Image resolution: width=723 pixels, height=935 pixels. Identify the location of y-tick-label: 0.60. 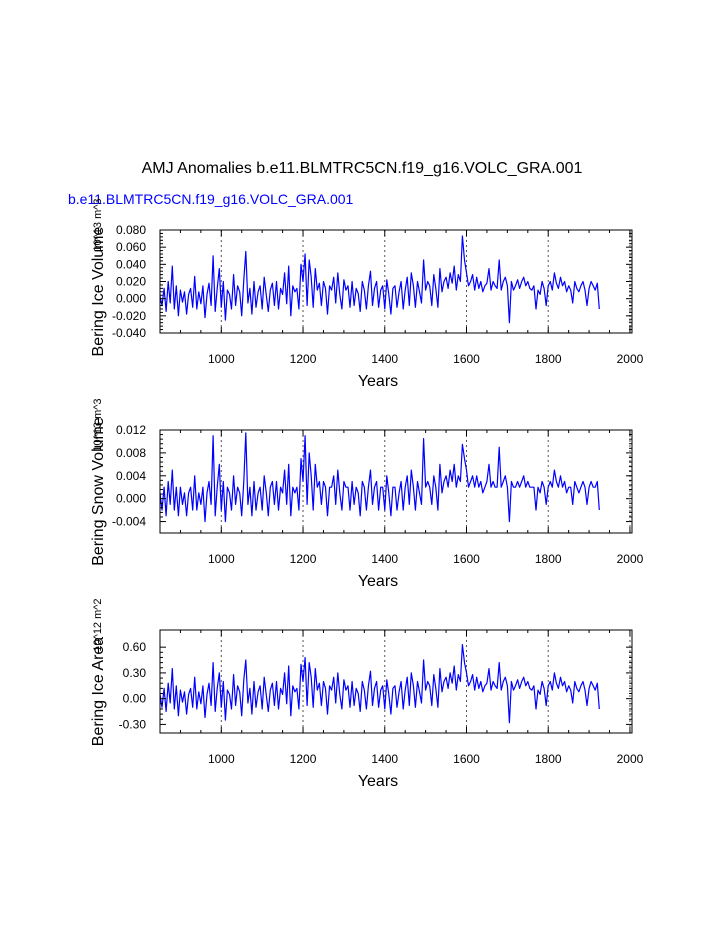
(135, 647).